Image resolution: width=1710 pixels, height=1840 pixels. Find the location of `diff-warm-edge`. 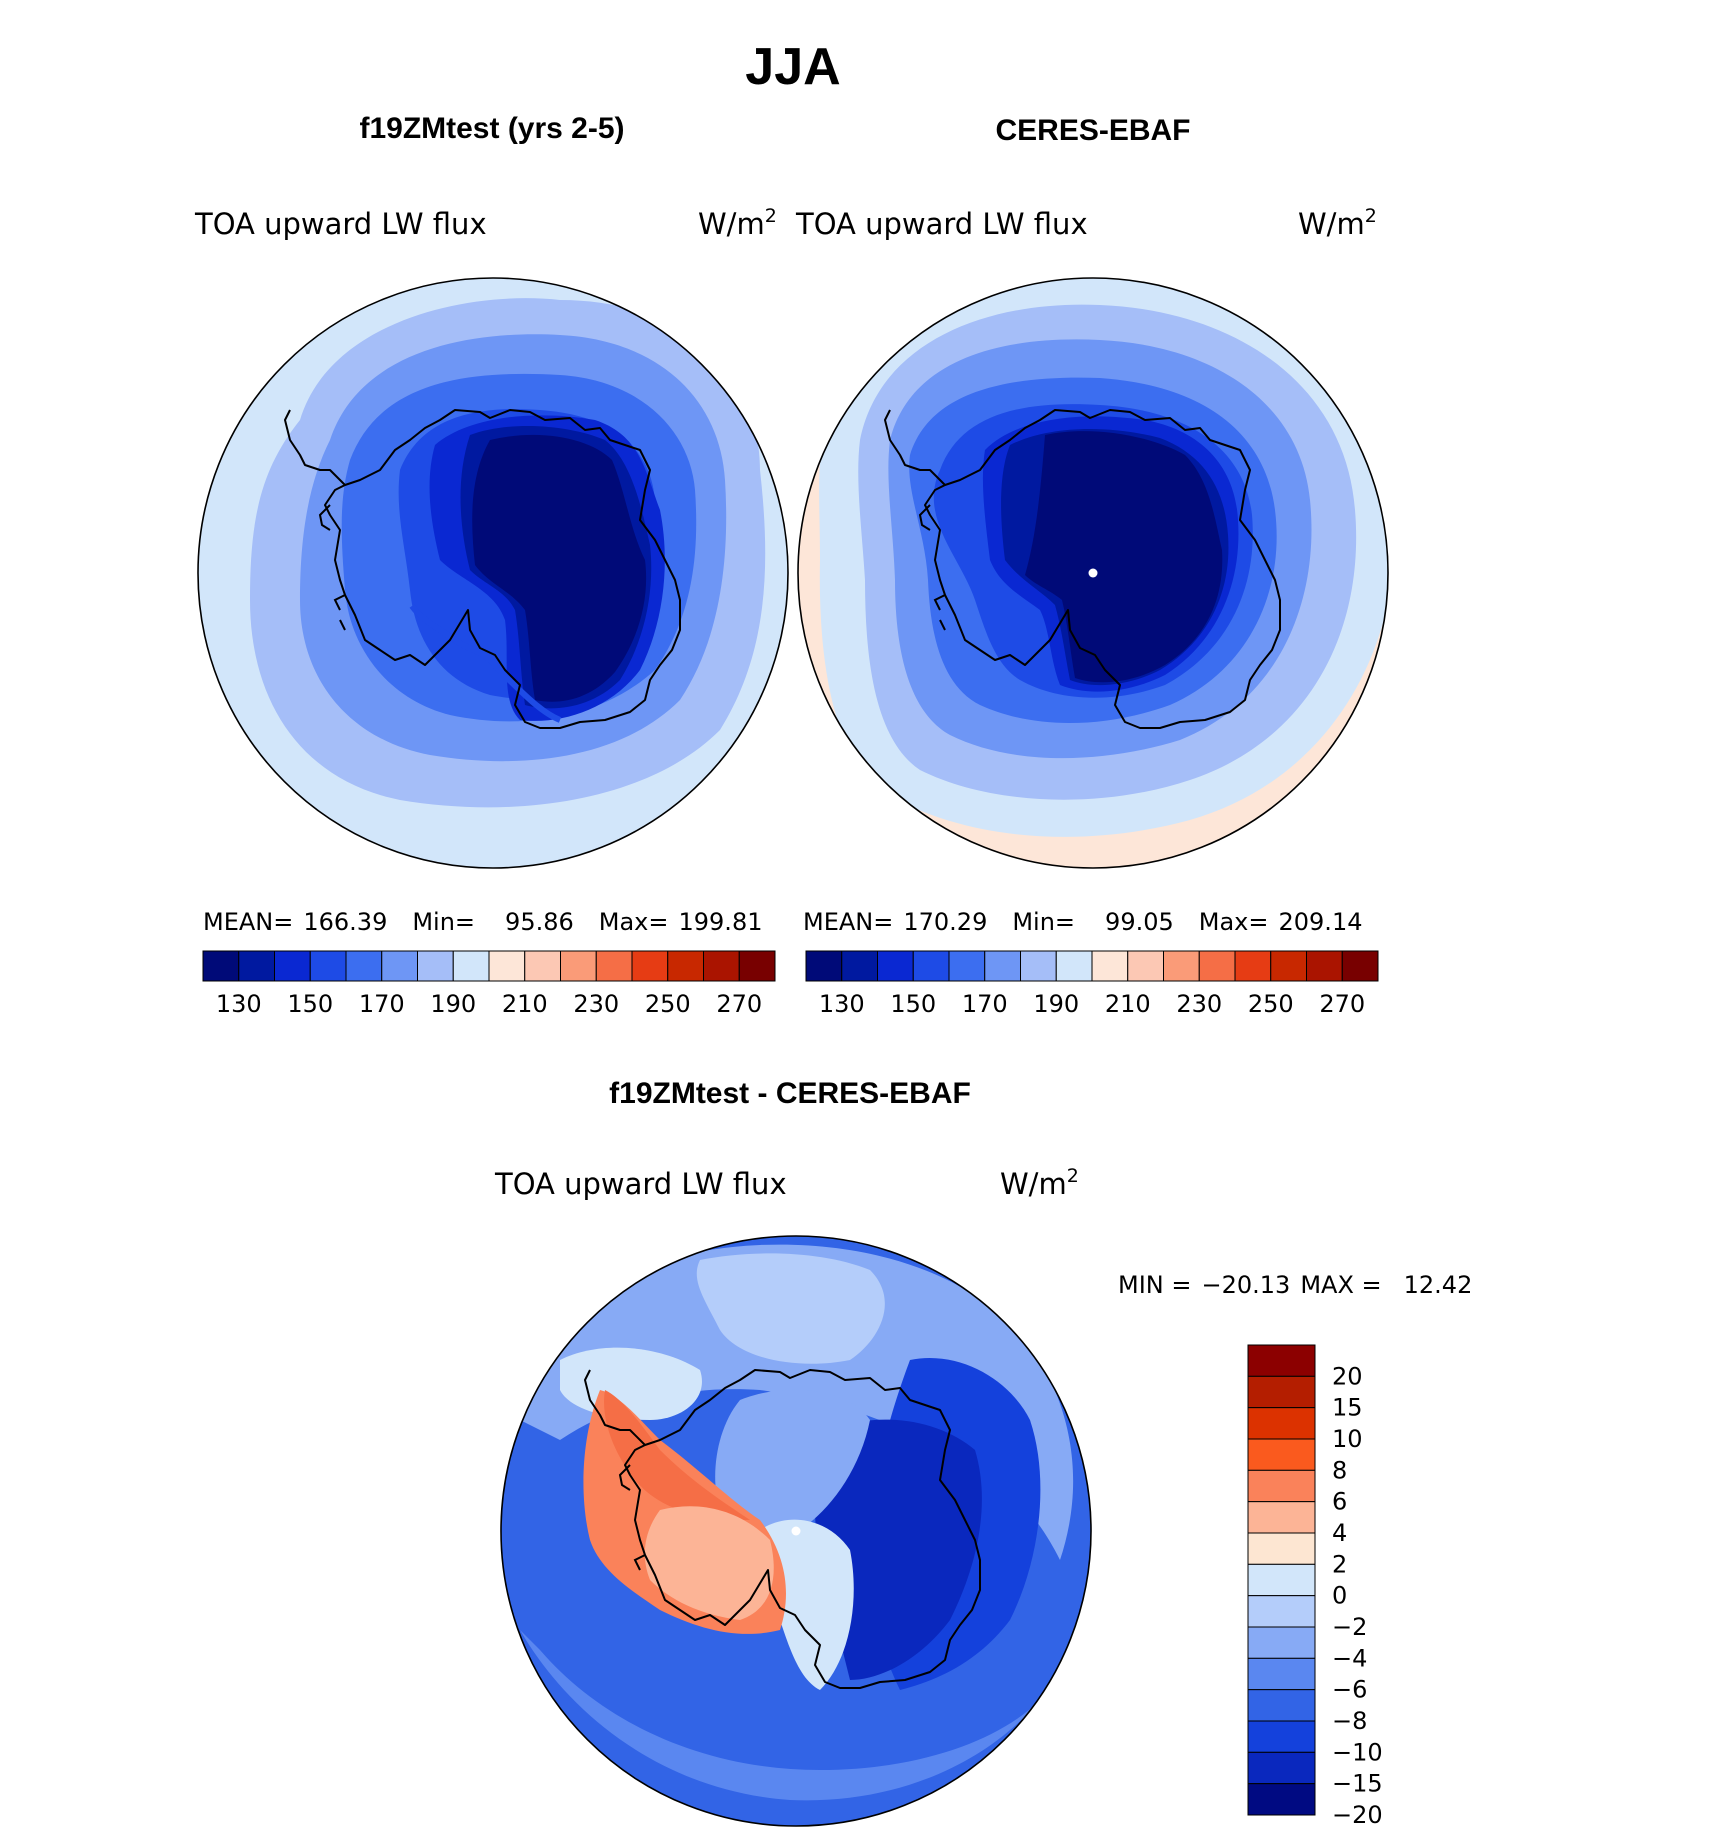

diff-warm-edge is located at coordinates (709, 1563).